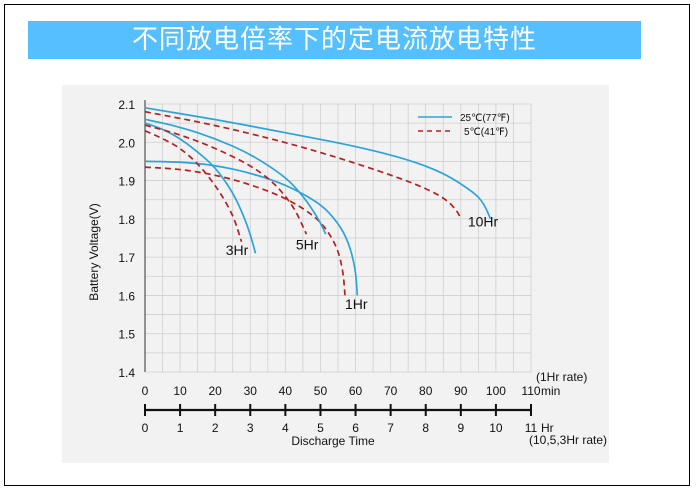 This screenshot has height=492, width=696. I want to click on chart-labels: 3Hr 5Hr 1Hr 10Hr, so click(362, 263).